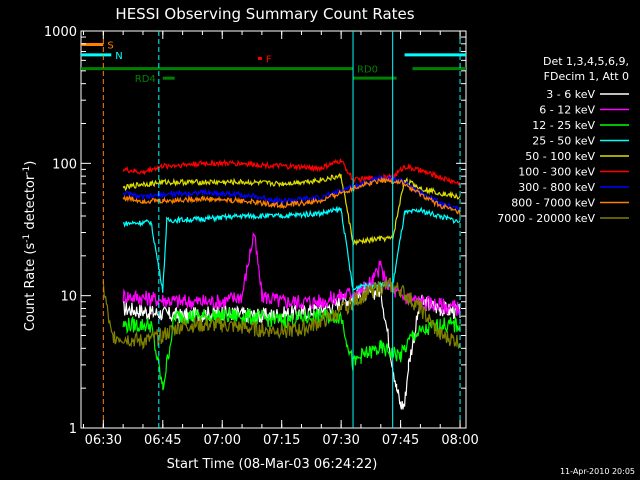 The width and height of the screenshot is (640, 480). I want to click on legend-label-4: 50 - 100 keV, so click(560, 156).